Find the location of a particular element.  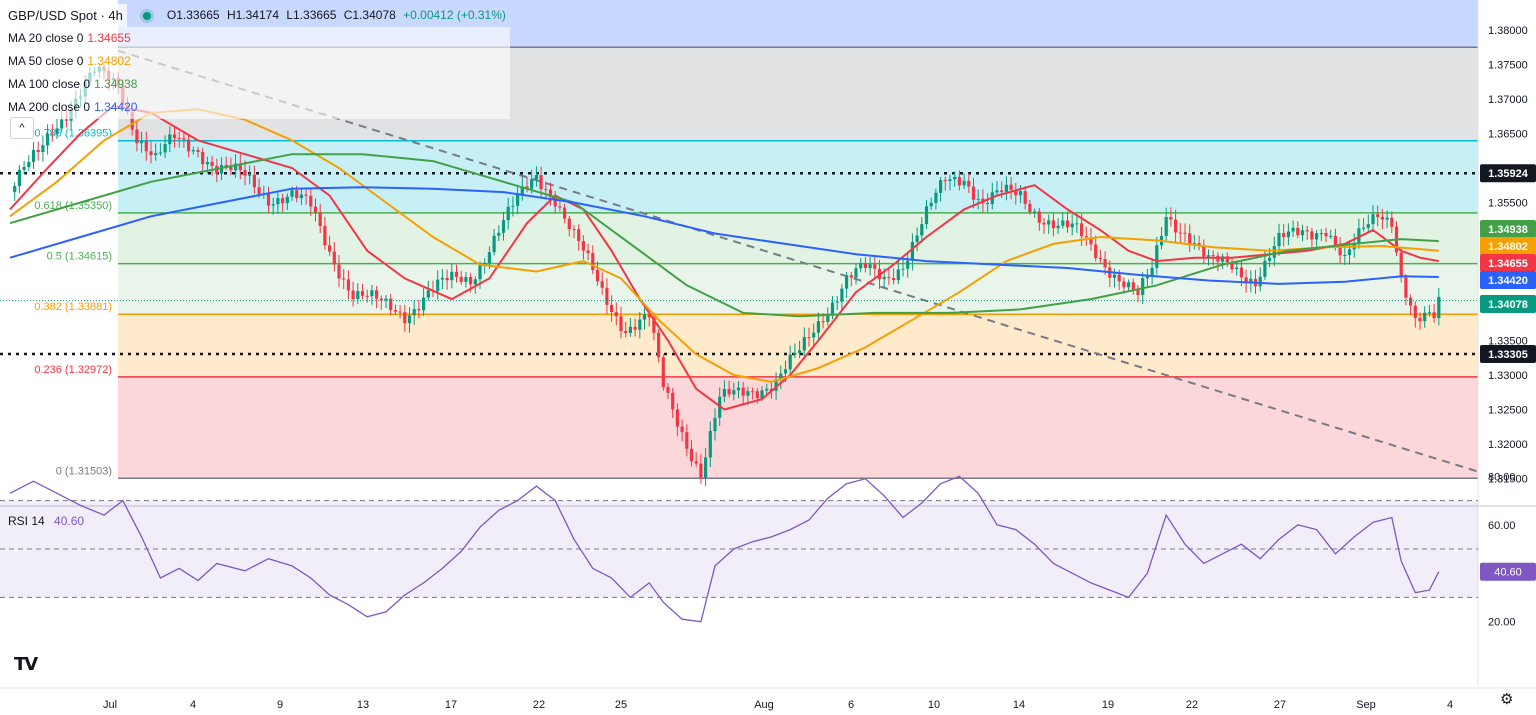

fib-label: 0 (1.31503) is located at coordinates (84, 471).